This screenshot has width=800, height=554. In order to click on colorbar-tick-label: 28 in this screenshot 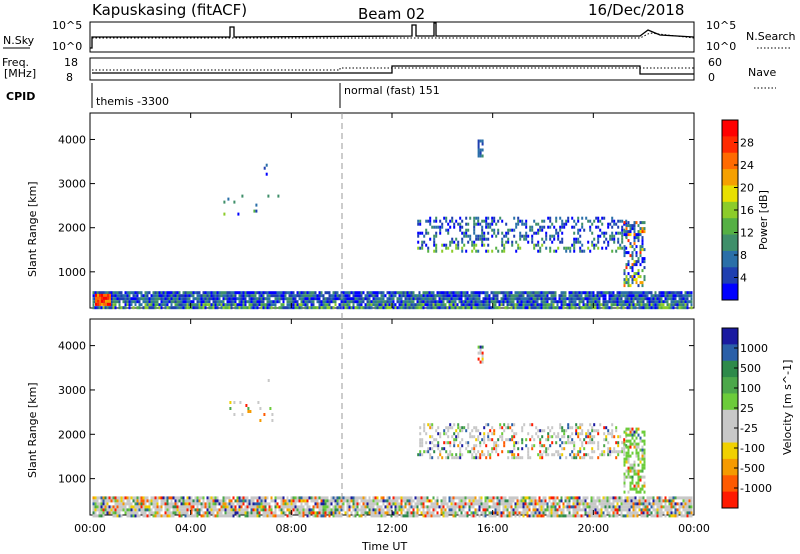, I will do `click(747, 143)`.